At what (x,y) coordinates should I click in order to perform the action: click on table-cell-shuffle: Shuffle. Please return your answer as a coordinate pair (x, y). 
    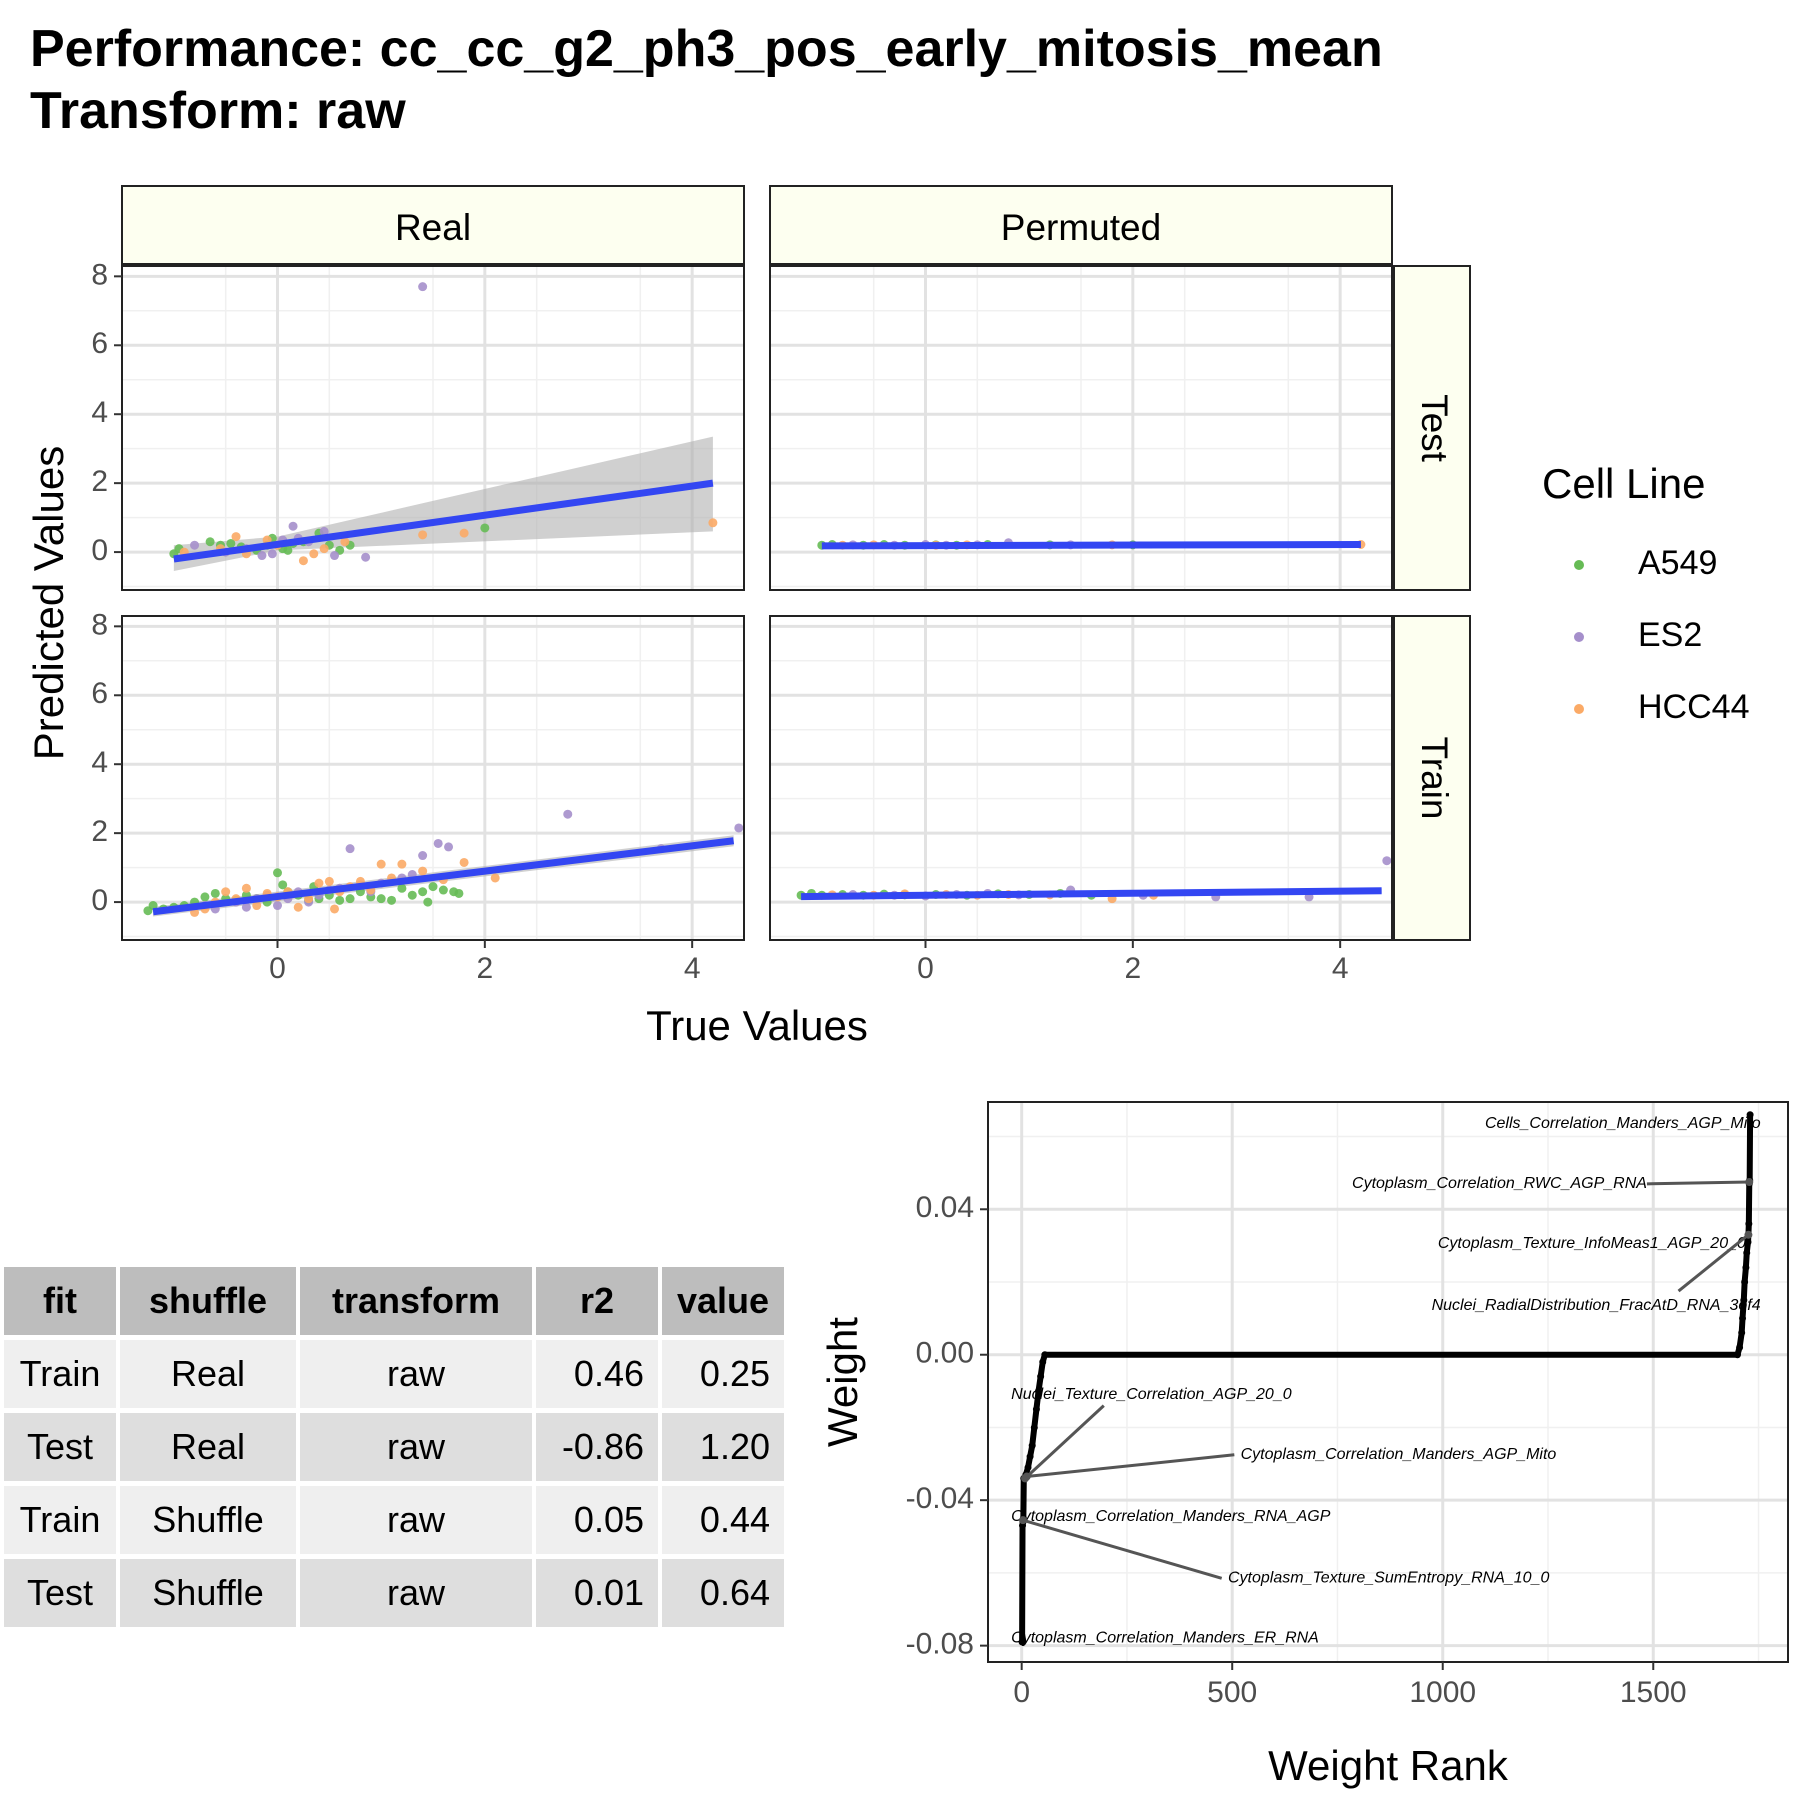
    Looking at the image, I should click on (208, 1520).